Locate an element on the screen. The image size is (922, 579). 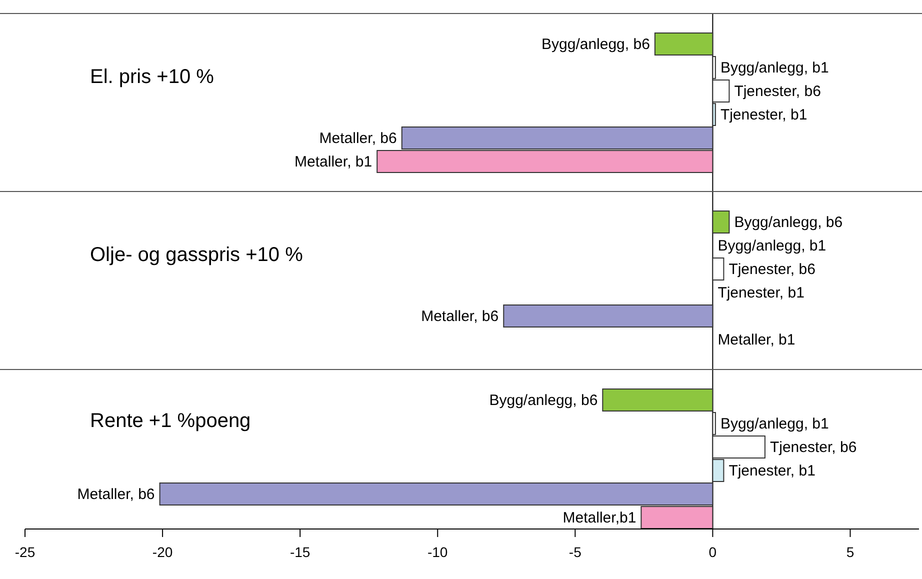
x-tick-label: -15 is located at coordinates (300, 552).